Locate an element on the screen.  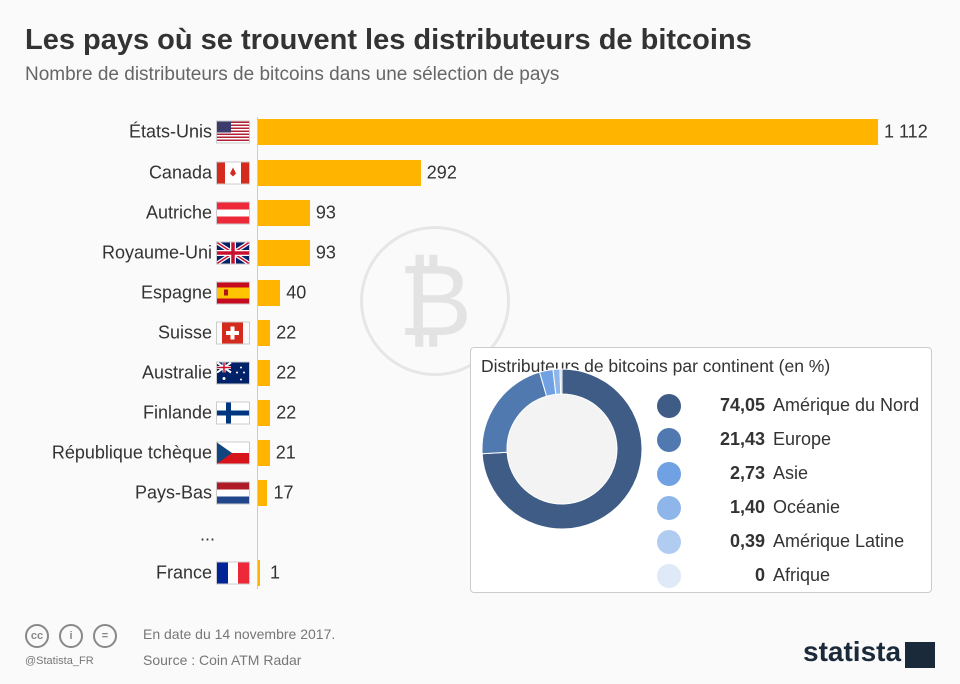
bar-value-label: 40 is located at coordinates (296, 292).